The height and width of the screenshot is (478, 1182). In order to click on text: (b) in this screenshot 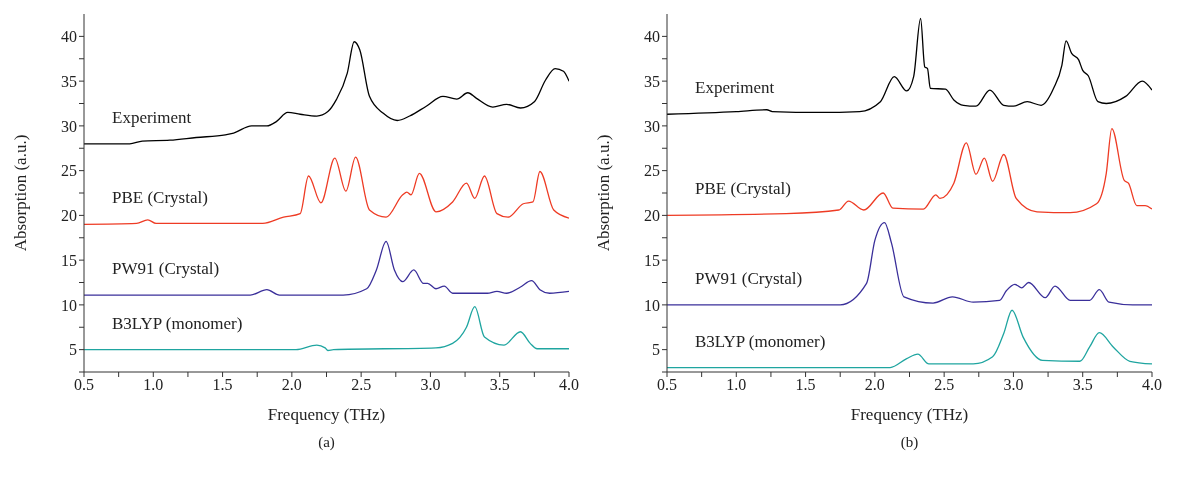, I will do `click(909, 442)`.